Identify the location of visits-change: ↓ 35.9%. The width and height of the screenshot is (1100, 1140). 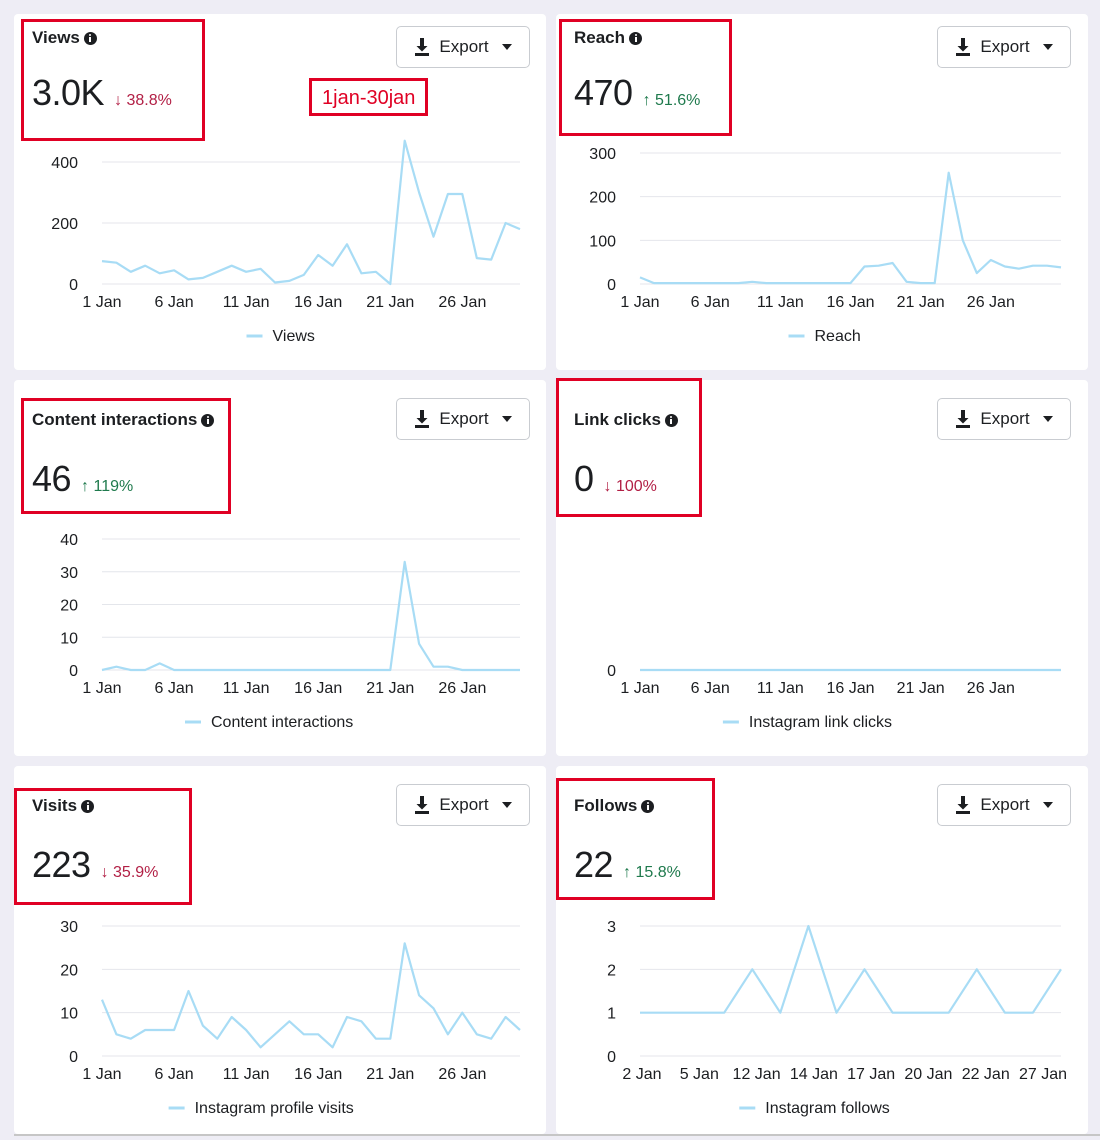
(129, 872).